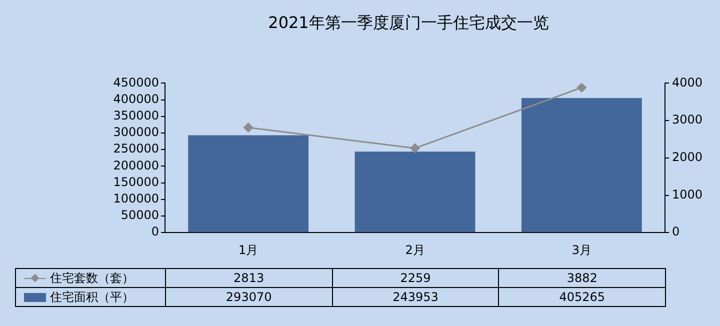 The width and height of the screenshot is (720, 326). I want to click on y-tick-label: 150000, so click(136, 181).